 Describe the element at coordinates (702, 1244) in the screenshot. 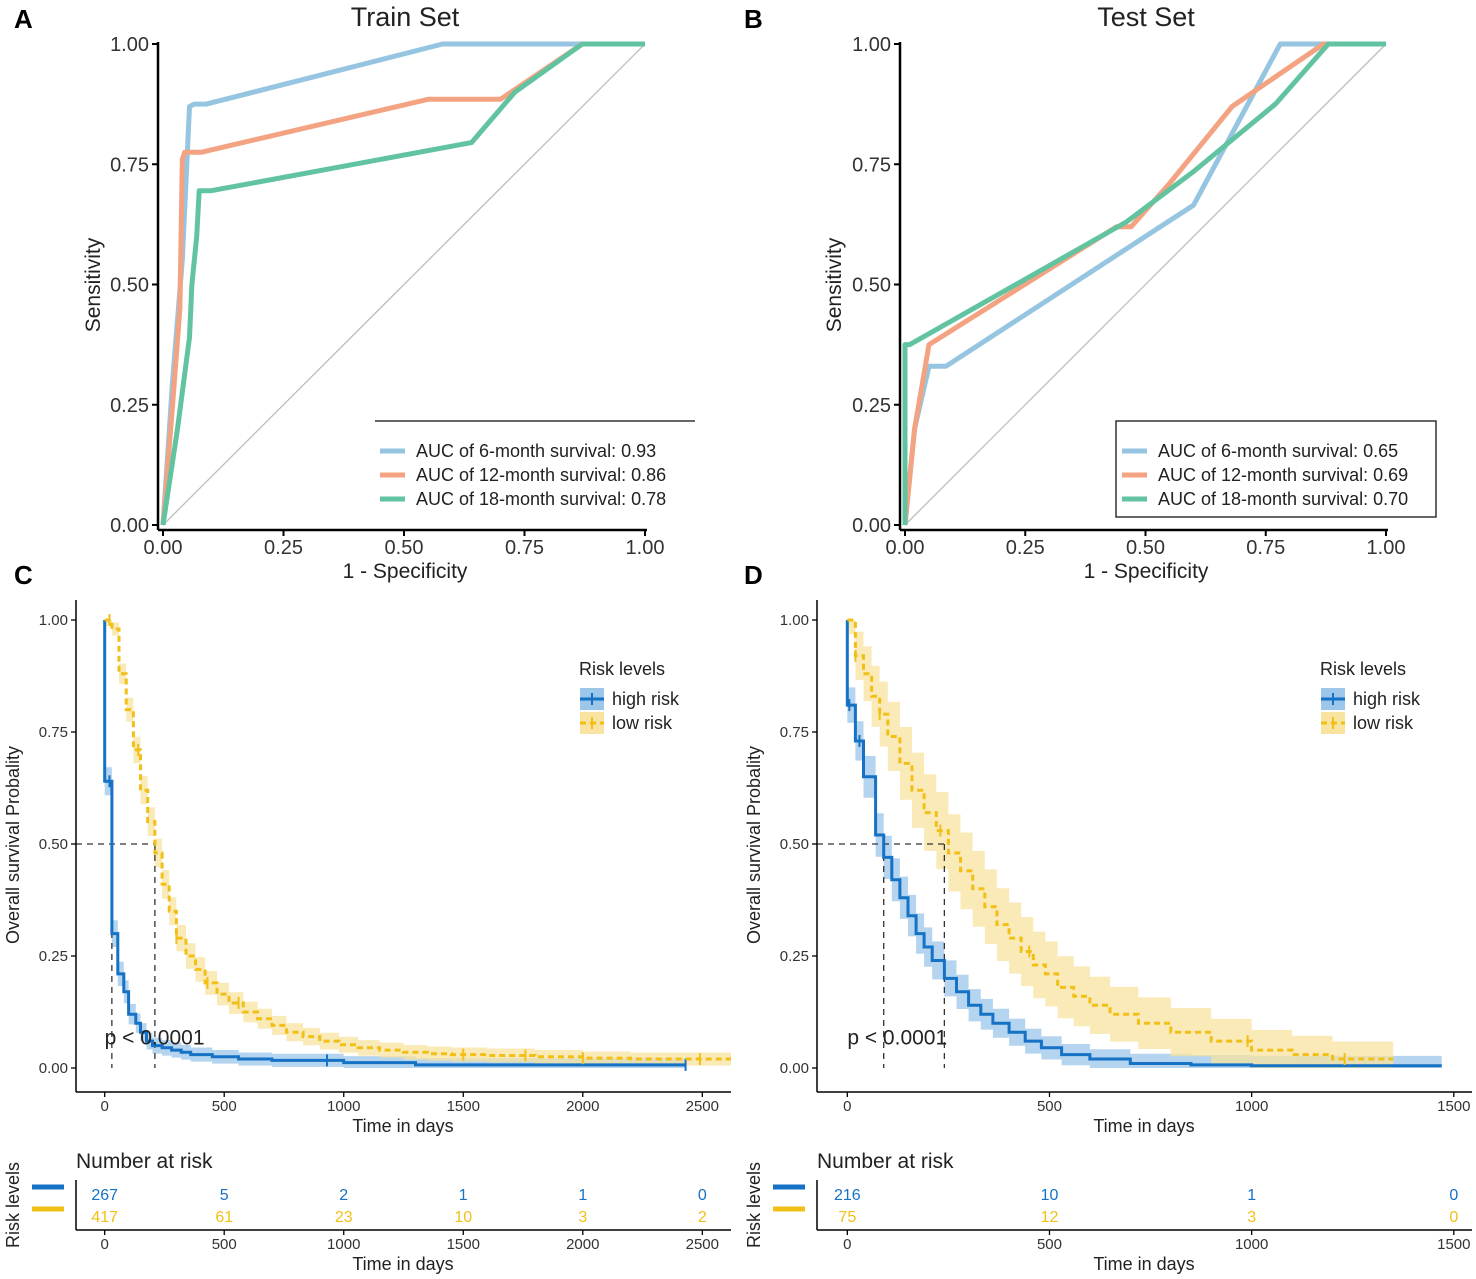

I see `risk-x-tick-label-2500: 2500` at that location.